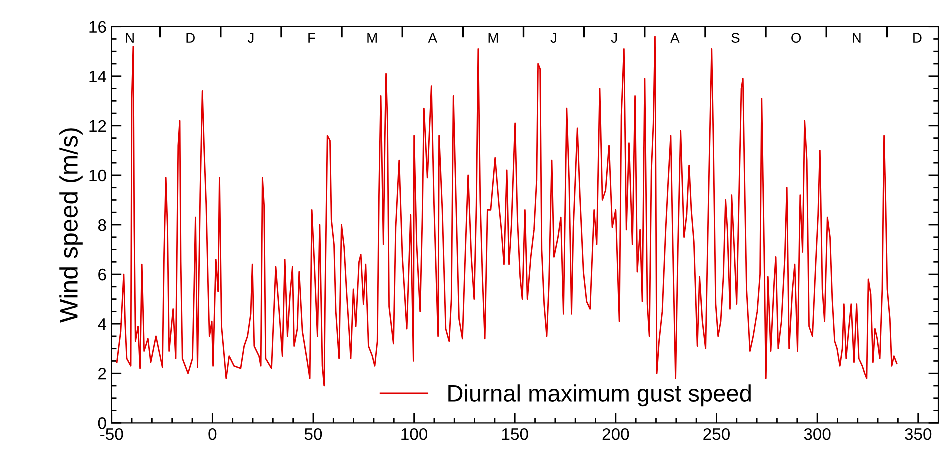 The image size is (948, 455). I want to click on y-tick-label: 16, so click(98, 27).